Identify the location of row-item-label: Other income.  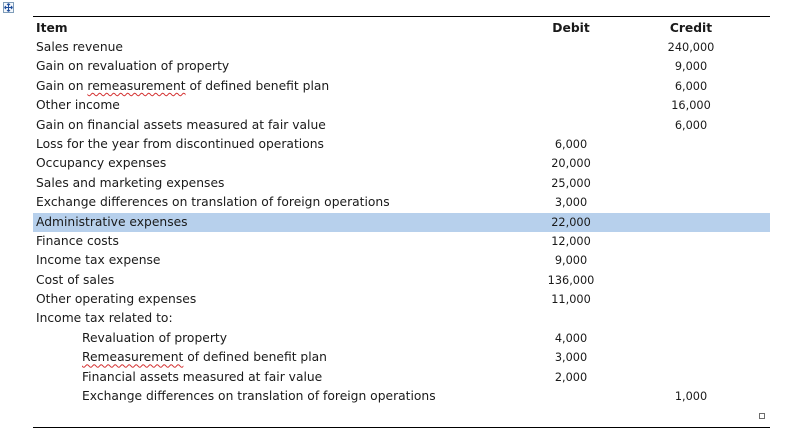
(78, 105).